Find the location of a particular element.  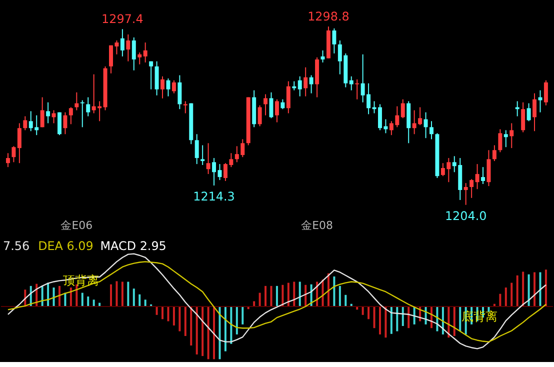

text: 7.56 is located at coordinates (16, 245).